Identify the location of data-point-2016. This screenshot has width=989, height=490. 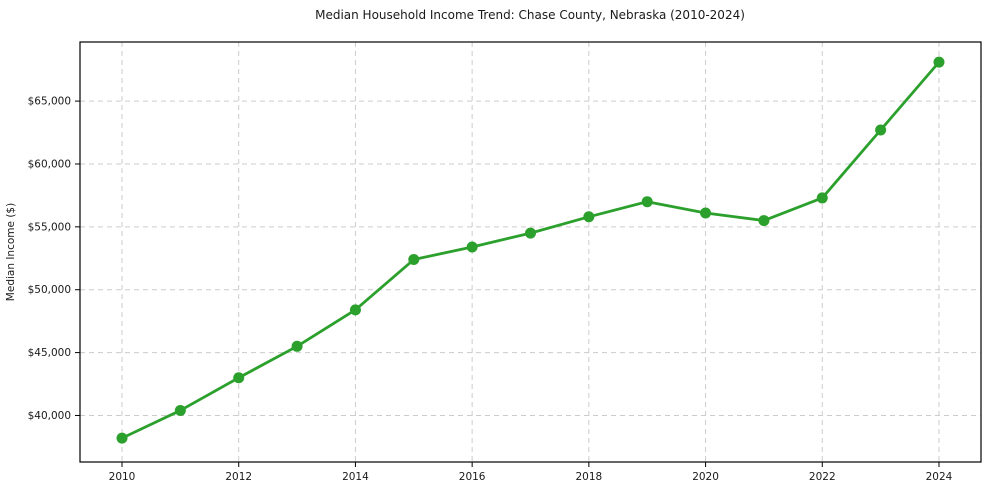
(472, 247).